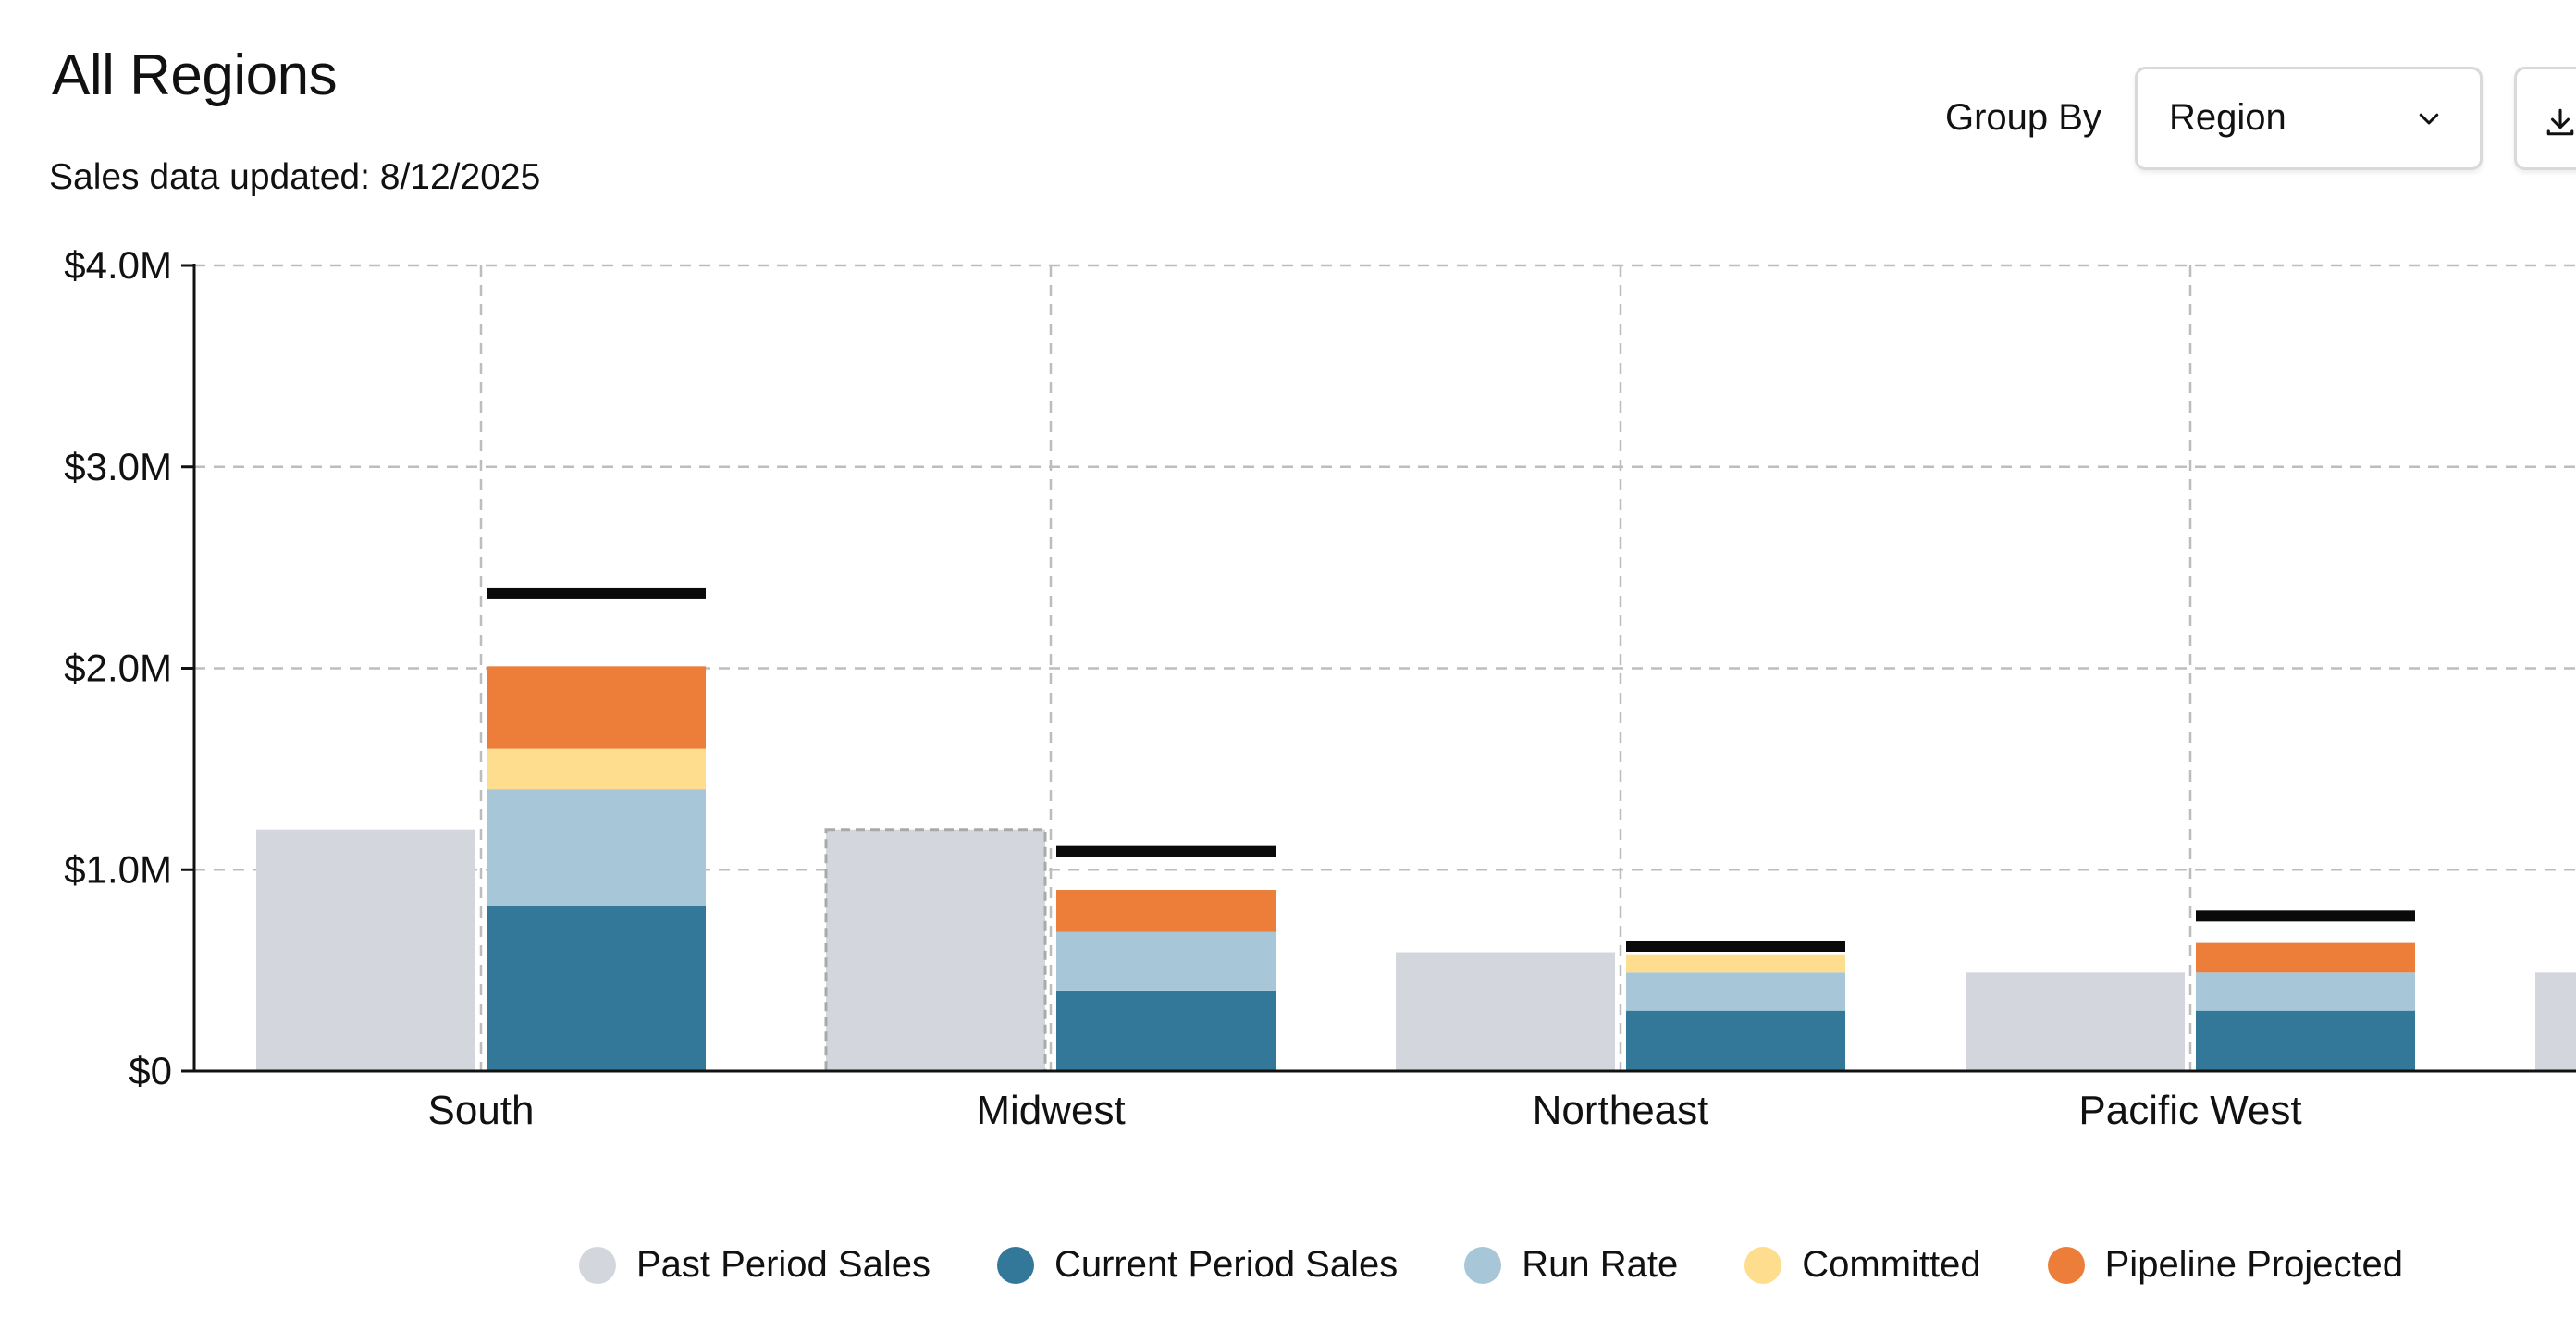 This screenshot has width=2576, height=1319. What do you see at coordinates (118, 869) in the screenshot?
I see `y-tick-label-1: $1.0M` at bounding box center [118, 869].